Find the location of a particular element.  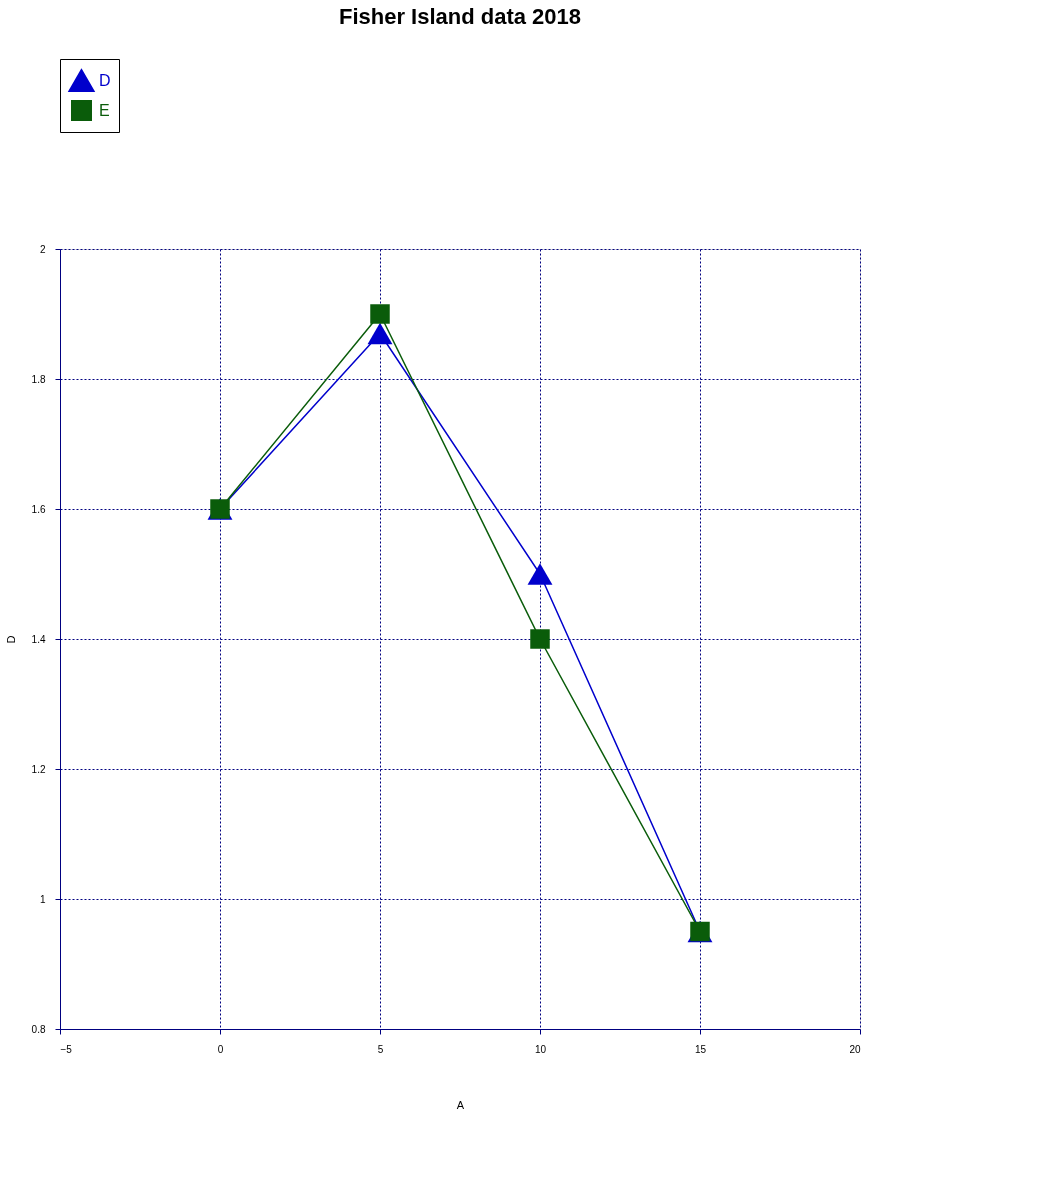

x-axis-title: A is located at coordinates (460, 1104).